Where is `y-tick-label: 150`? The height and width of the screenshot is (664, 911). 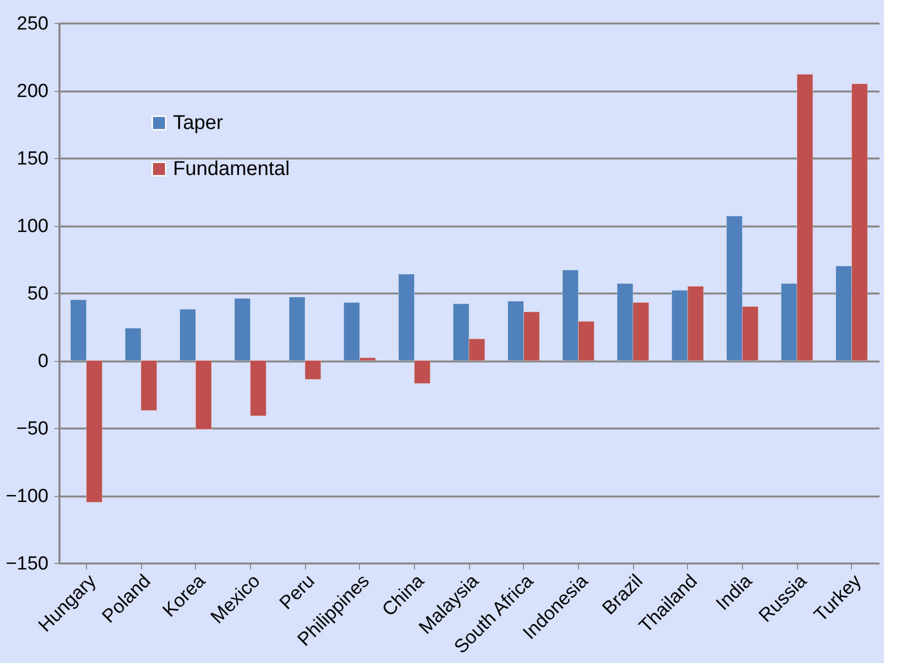
y-tick-label: 150 is located at coordinates (32, 159).